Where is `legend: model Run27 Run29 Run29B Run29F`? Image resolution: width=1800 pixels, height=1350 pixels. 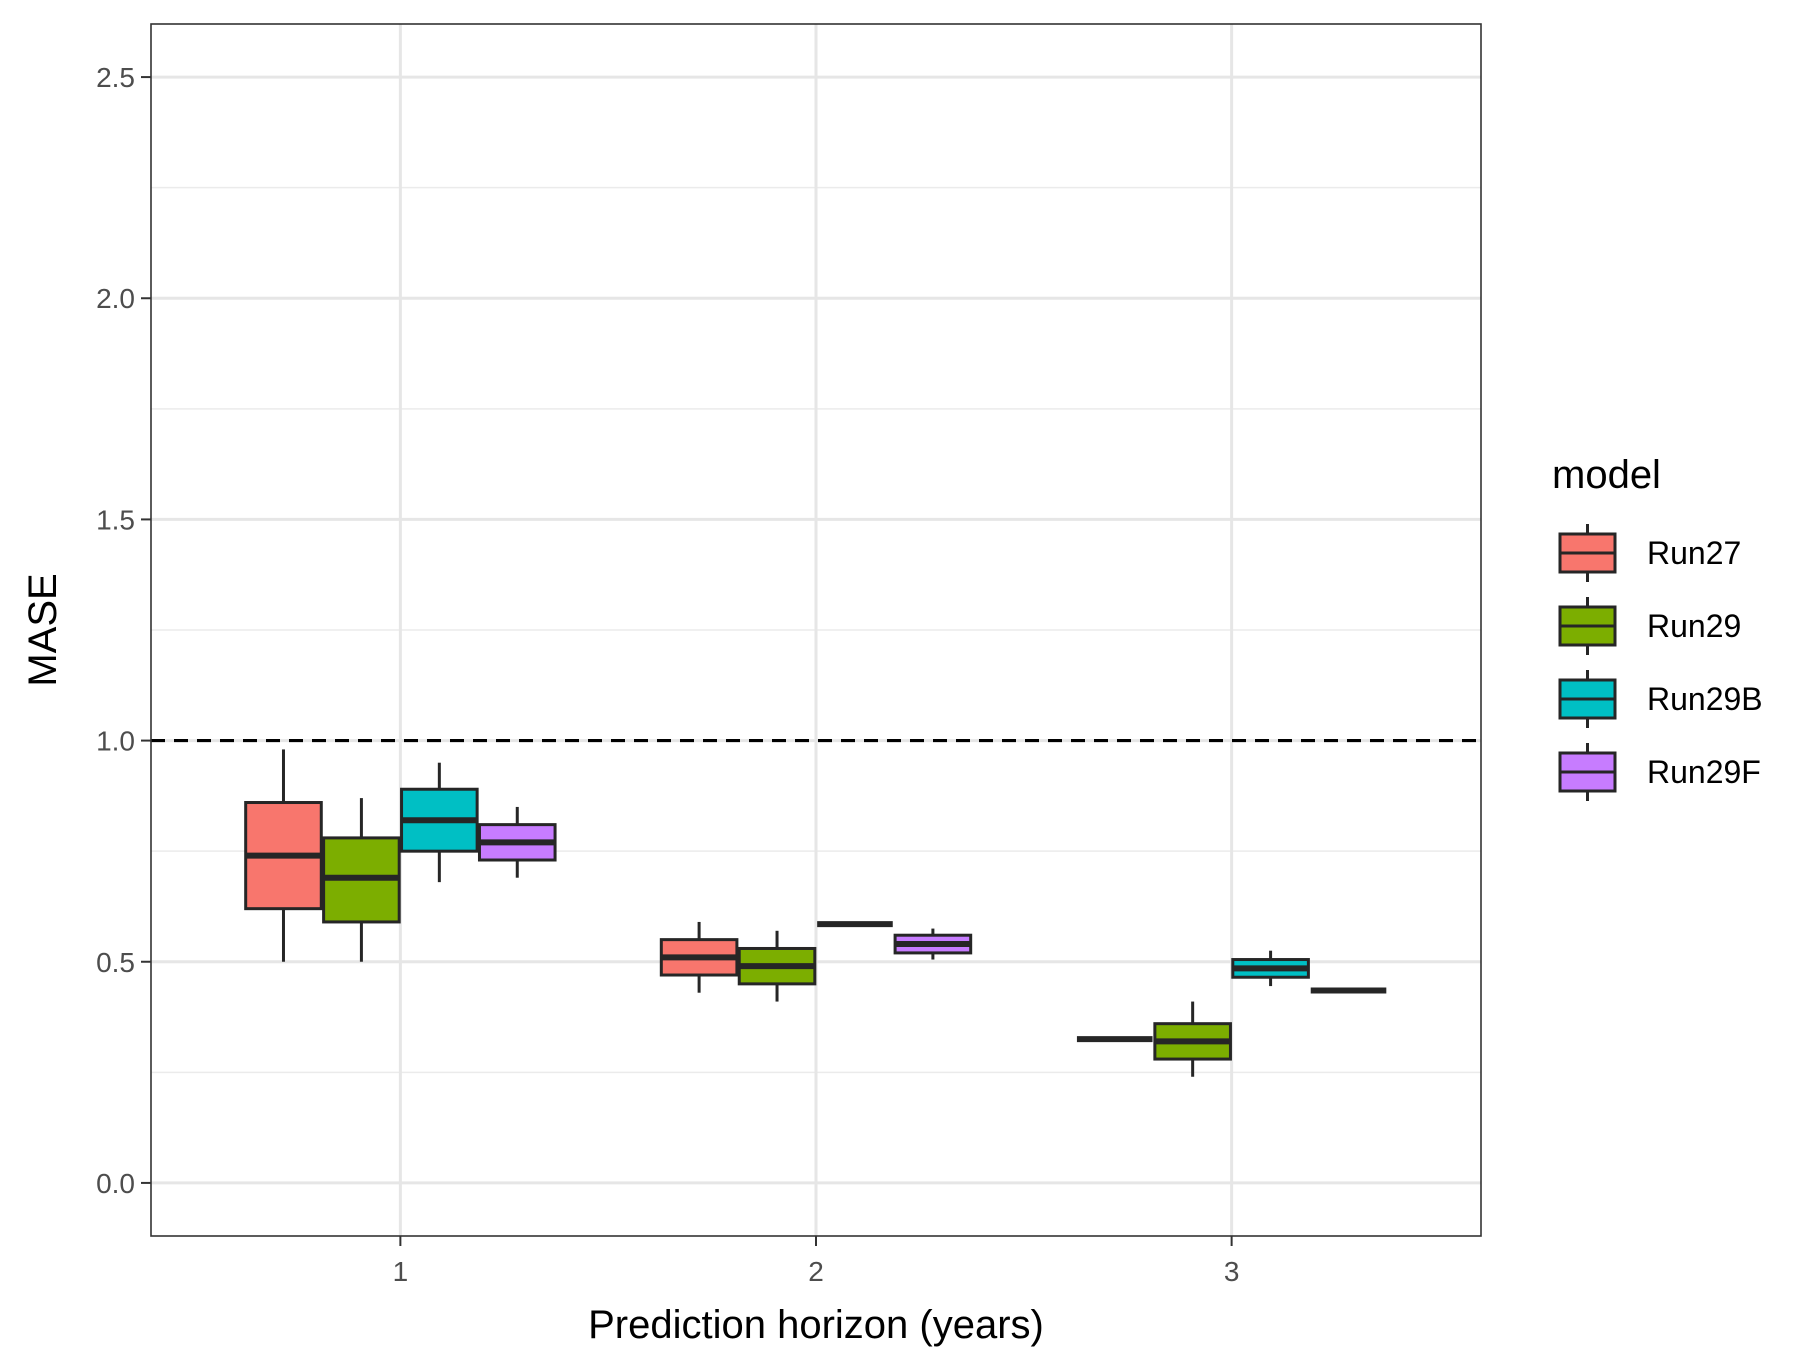
legend: model Run27 Run29 Run29B Run29F is located at coordinates (1657, 627).